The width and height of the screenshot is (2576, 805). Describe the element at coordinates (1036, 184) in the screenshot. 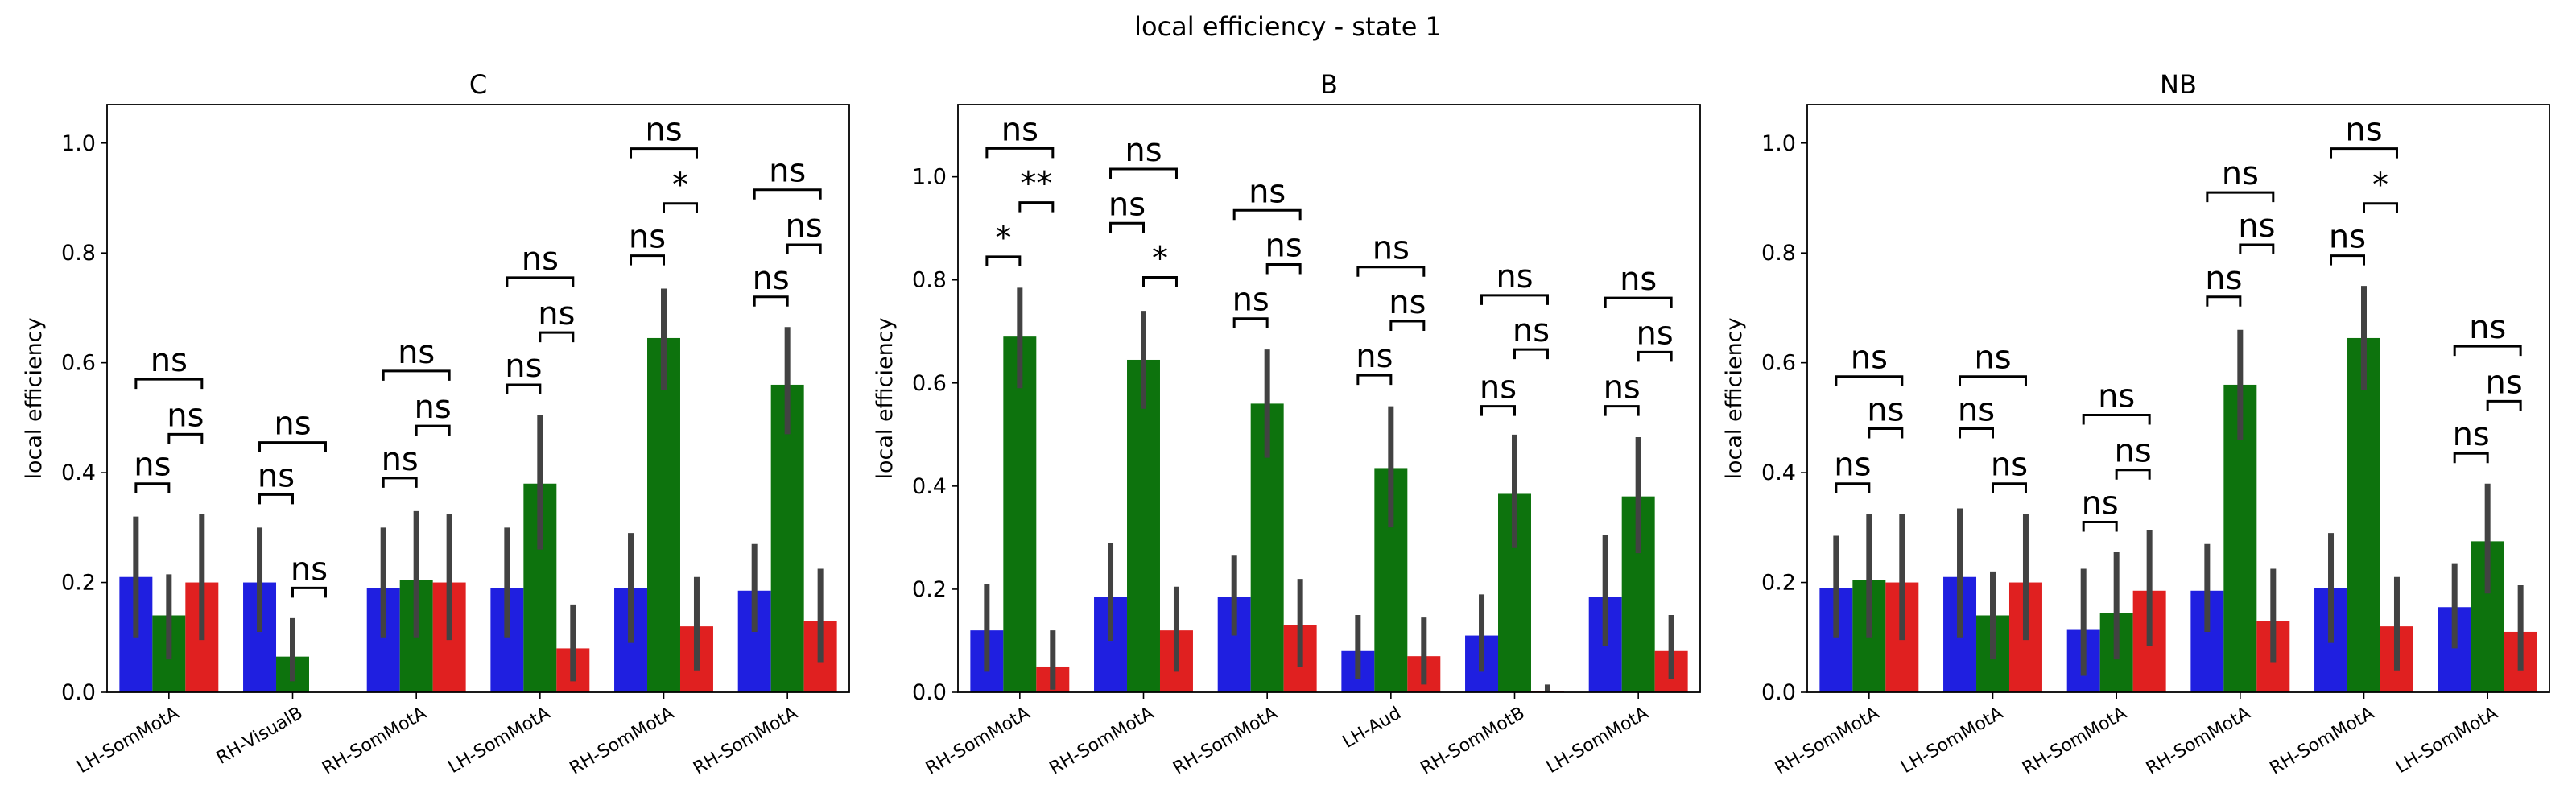

I see `significance-label: **` at that location.